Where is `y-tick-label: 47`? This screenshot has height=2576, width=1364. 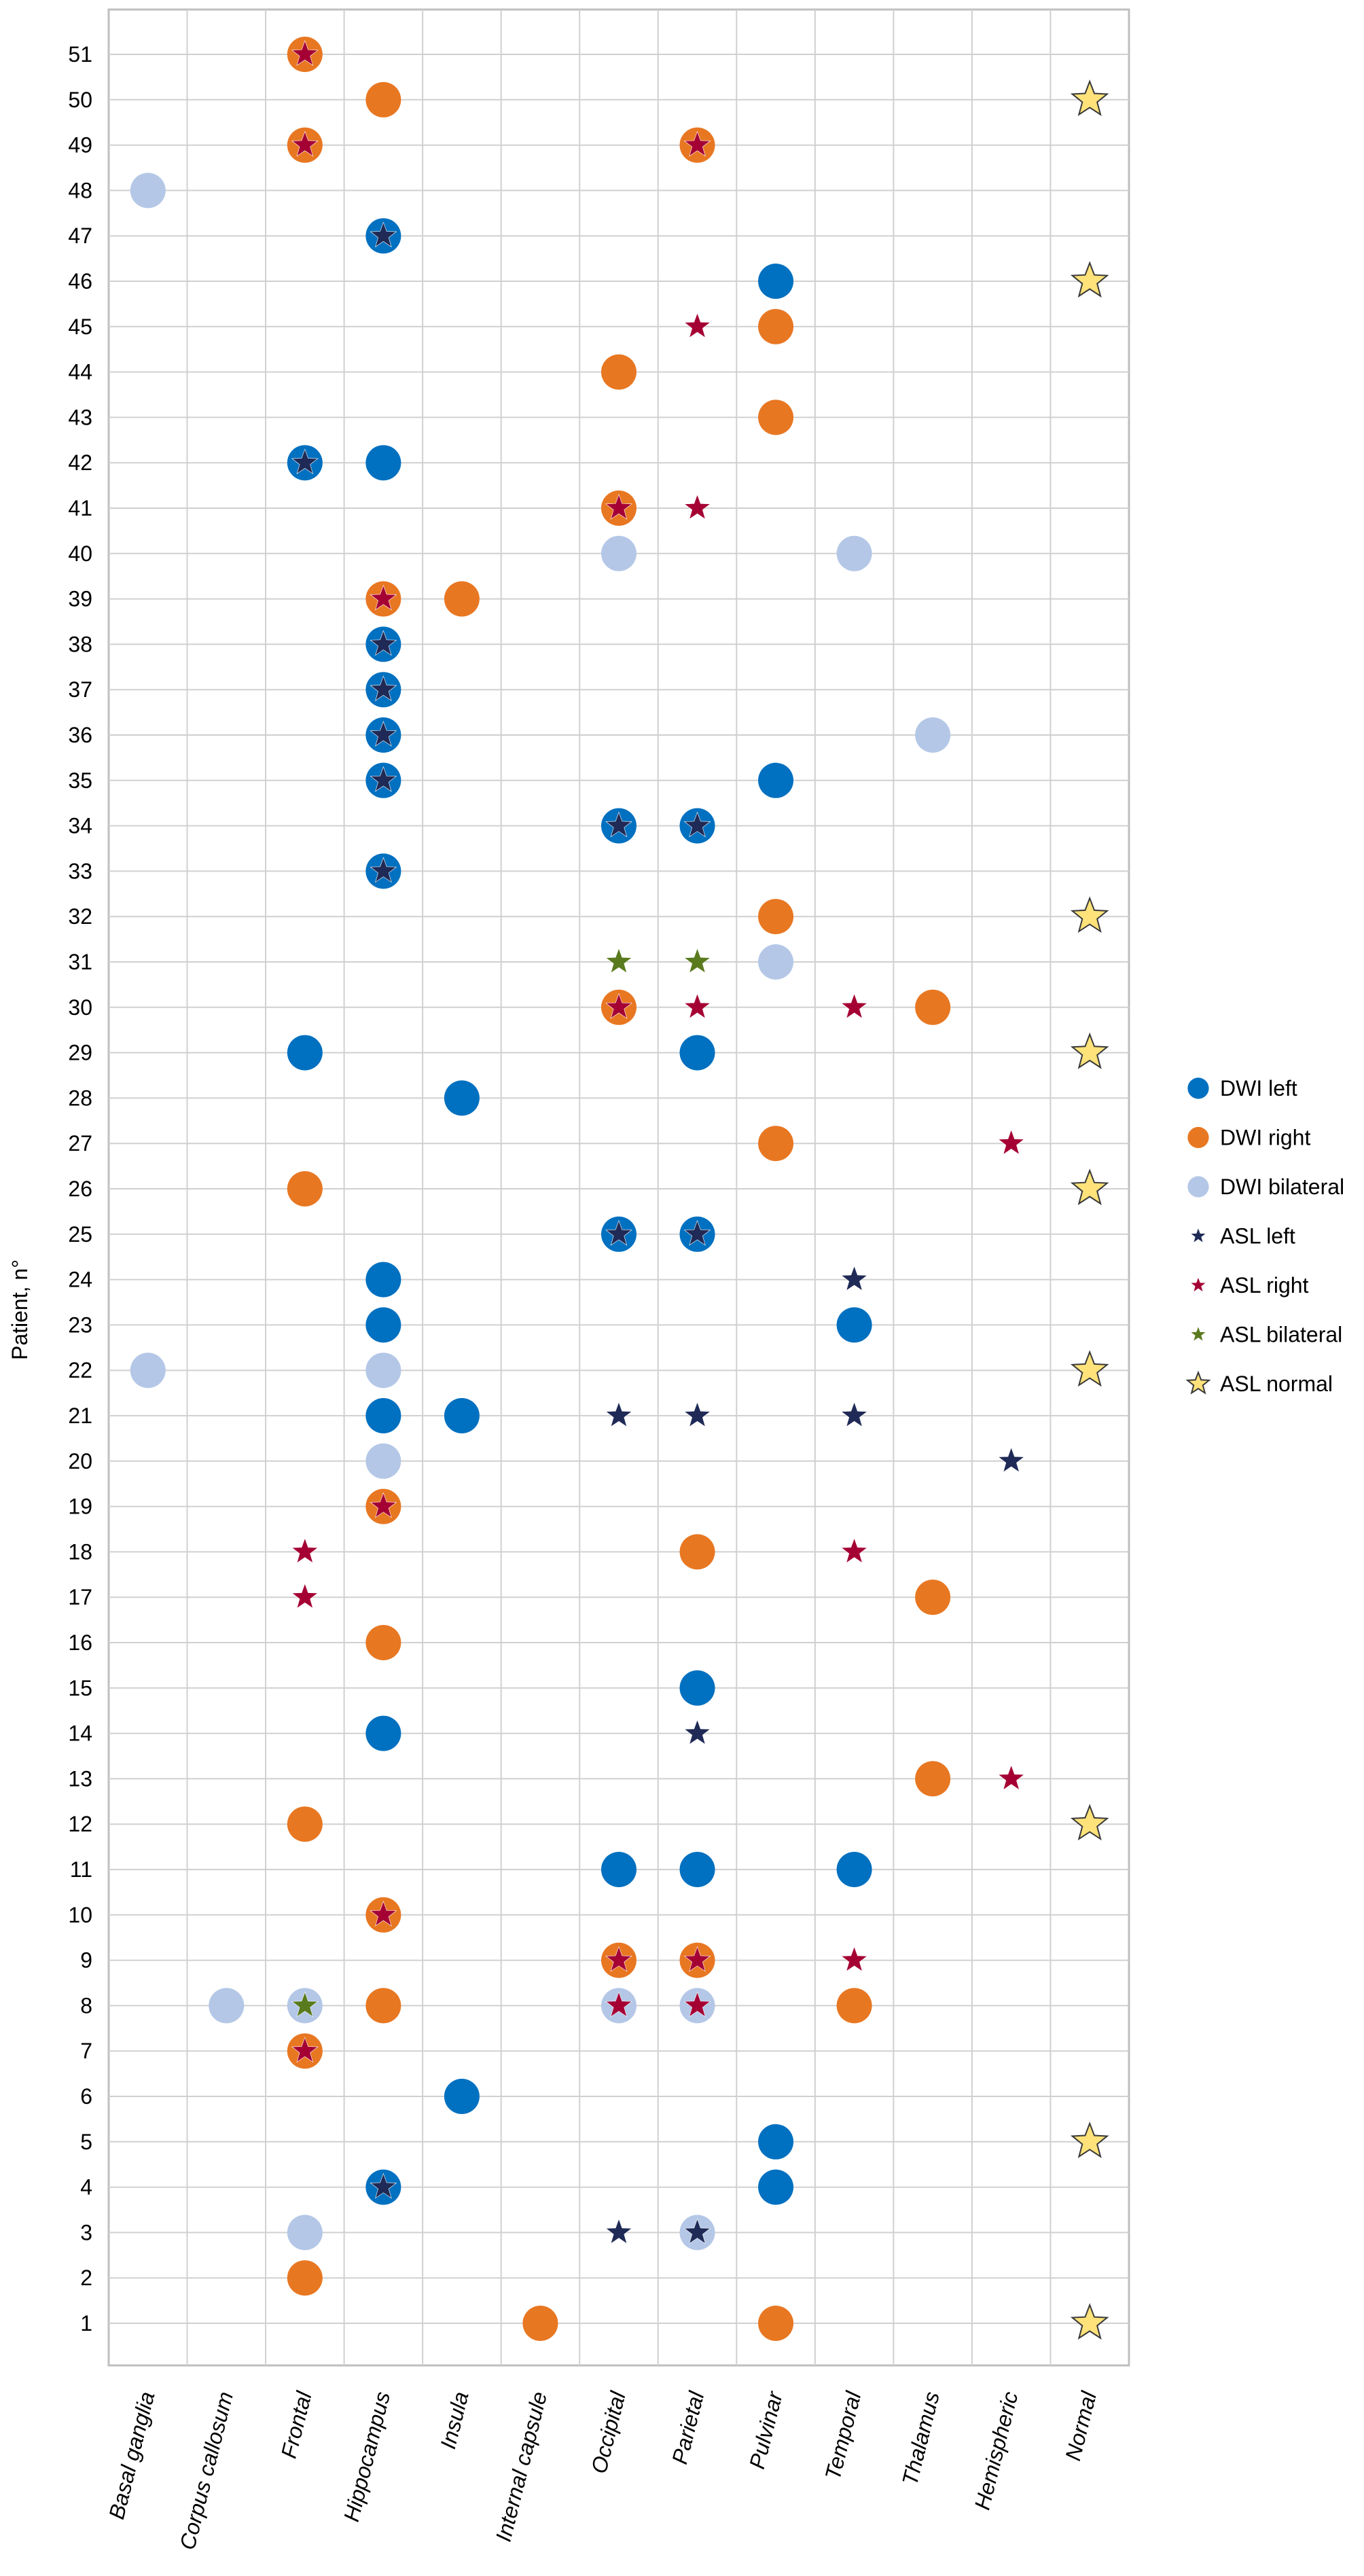 y-tick-label: 47 is located at coordinates (80, 235).